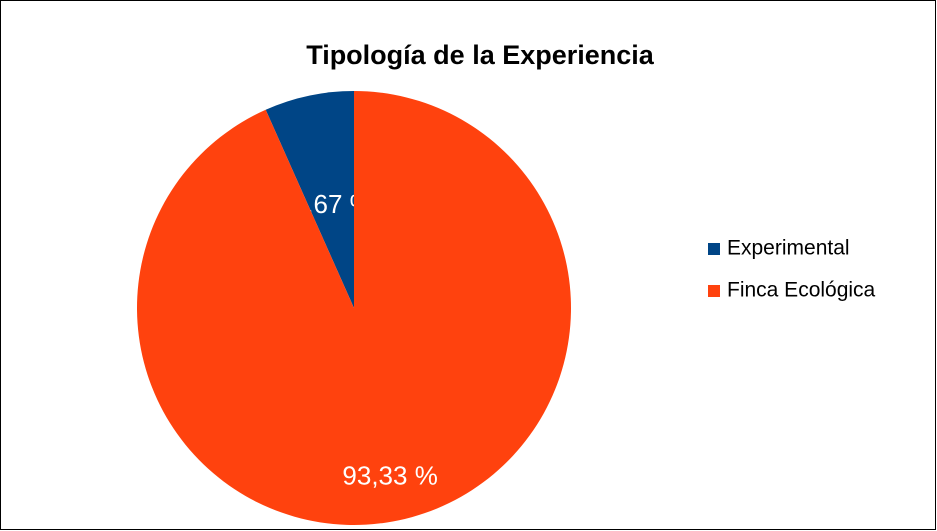  Describe the element at coordinates (389, 476) in the screenshot. I see `data-label: 93,33 %` at that location.